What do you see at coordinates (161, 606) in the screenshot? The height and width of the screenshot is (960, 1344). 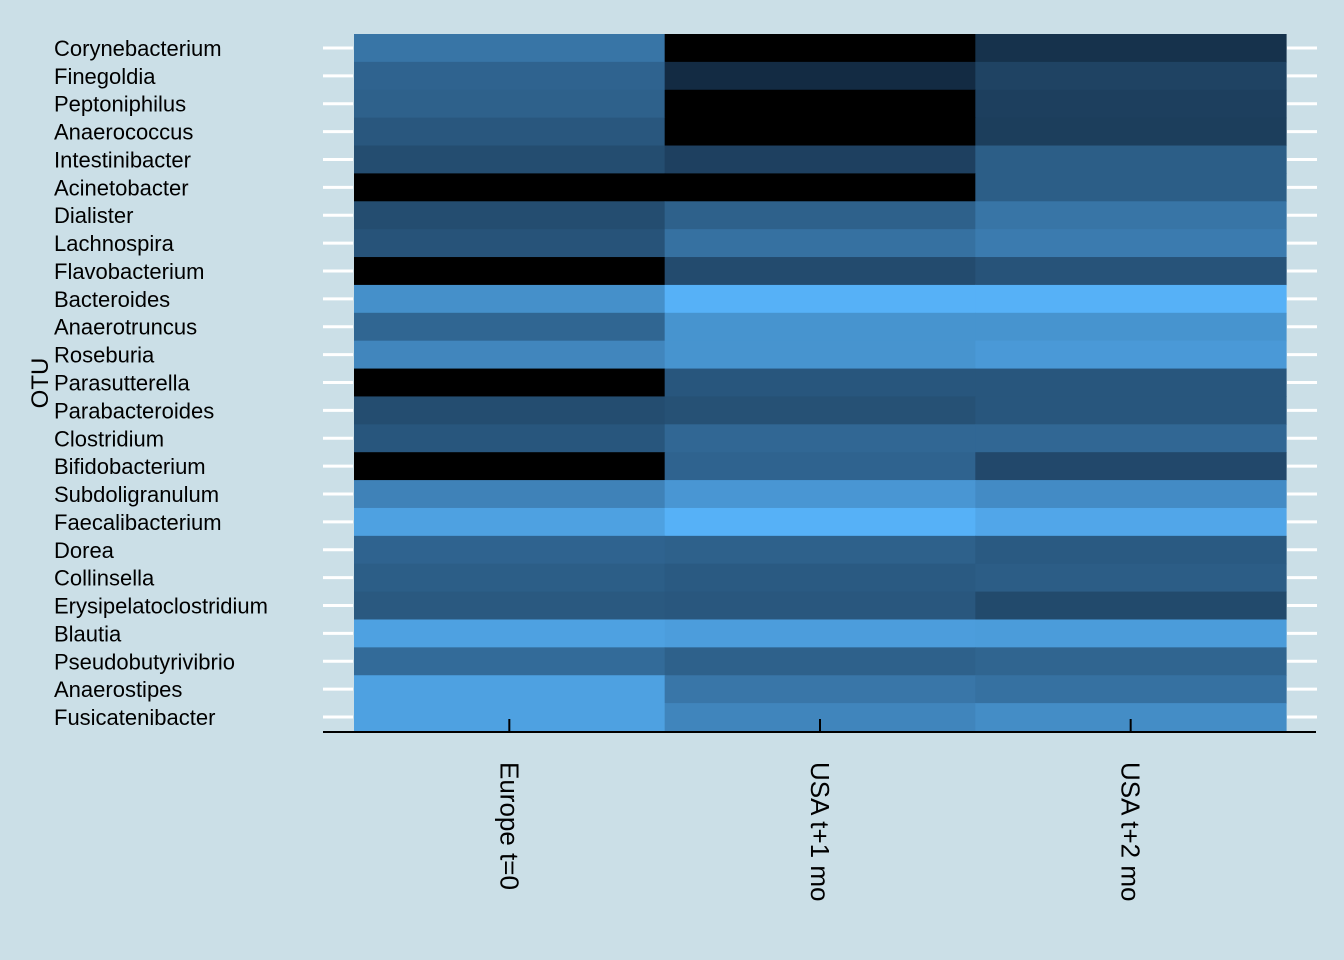 I see `y-tick-label: Erysipelatoclostridium` at bounding box center [161, 606].